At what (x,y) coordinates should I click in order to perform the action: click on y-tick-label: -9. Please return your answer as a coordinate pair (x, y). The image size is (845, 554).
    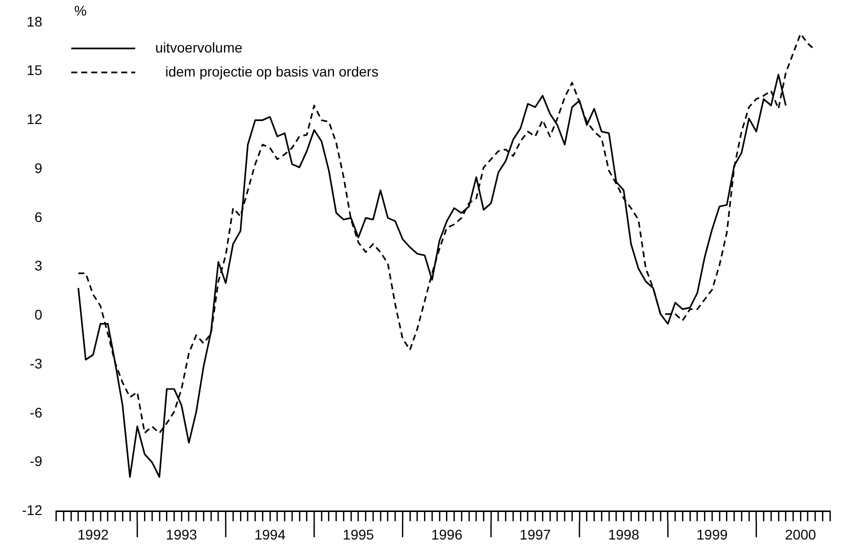
    Looking at the image, I should click on (36, 461).